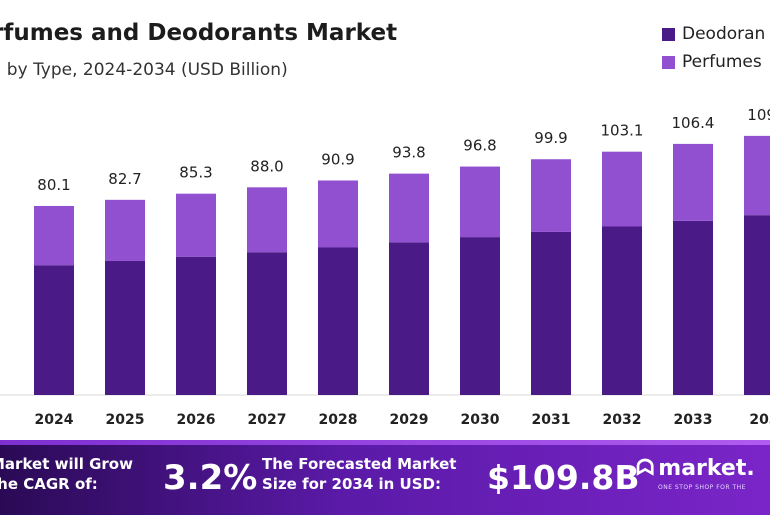 The image size is (770, 515). I want to click on legend-swatch-deodorants, so click(668, 34).